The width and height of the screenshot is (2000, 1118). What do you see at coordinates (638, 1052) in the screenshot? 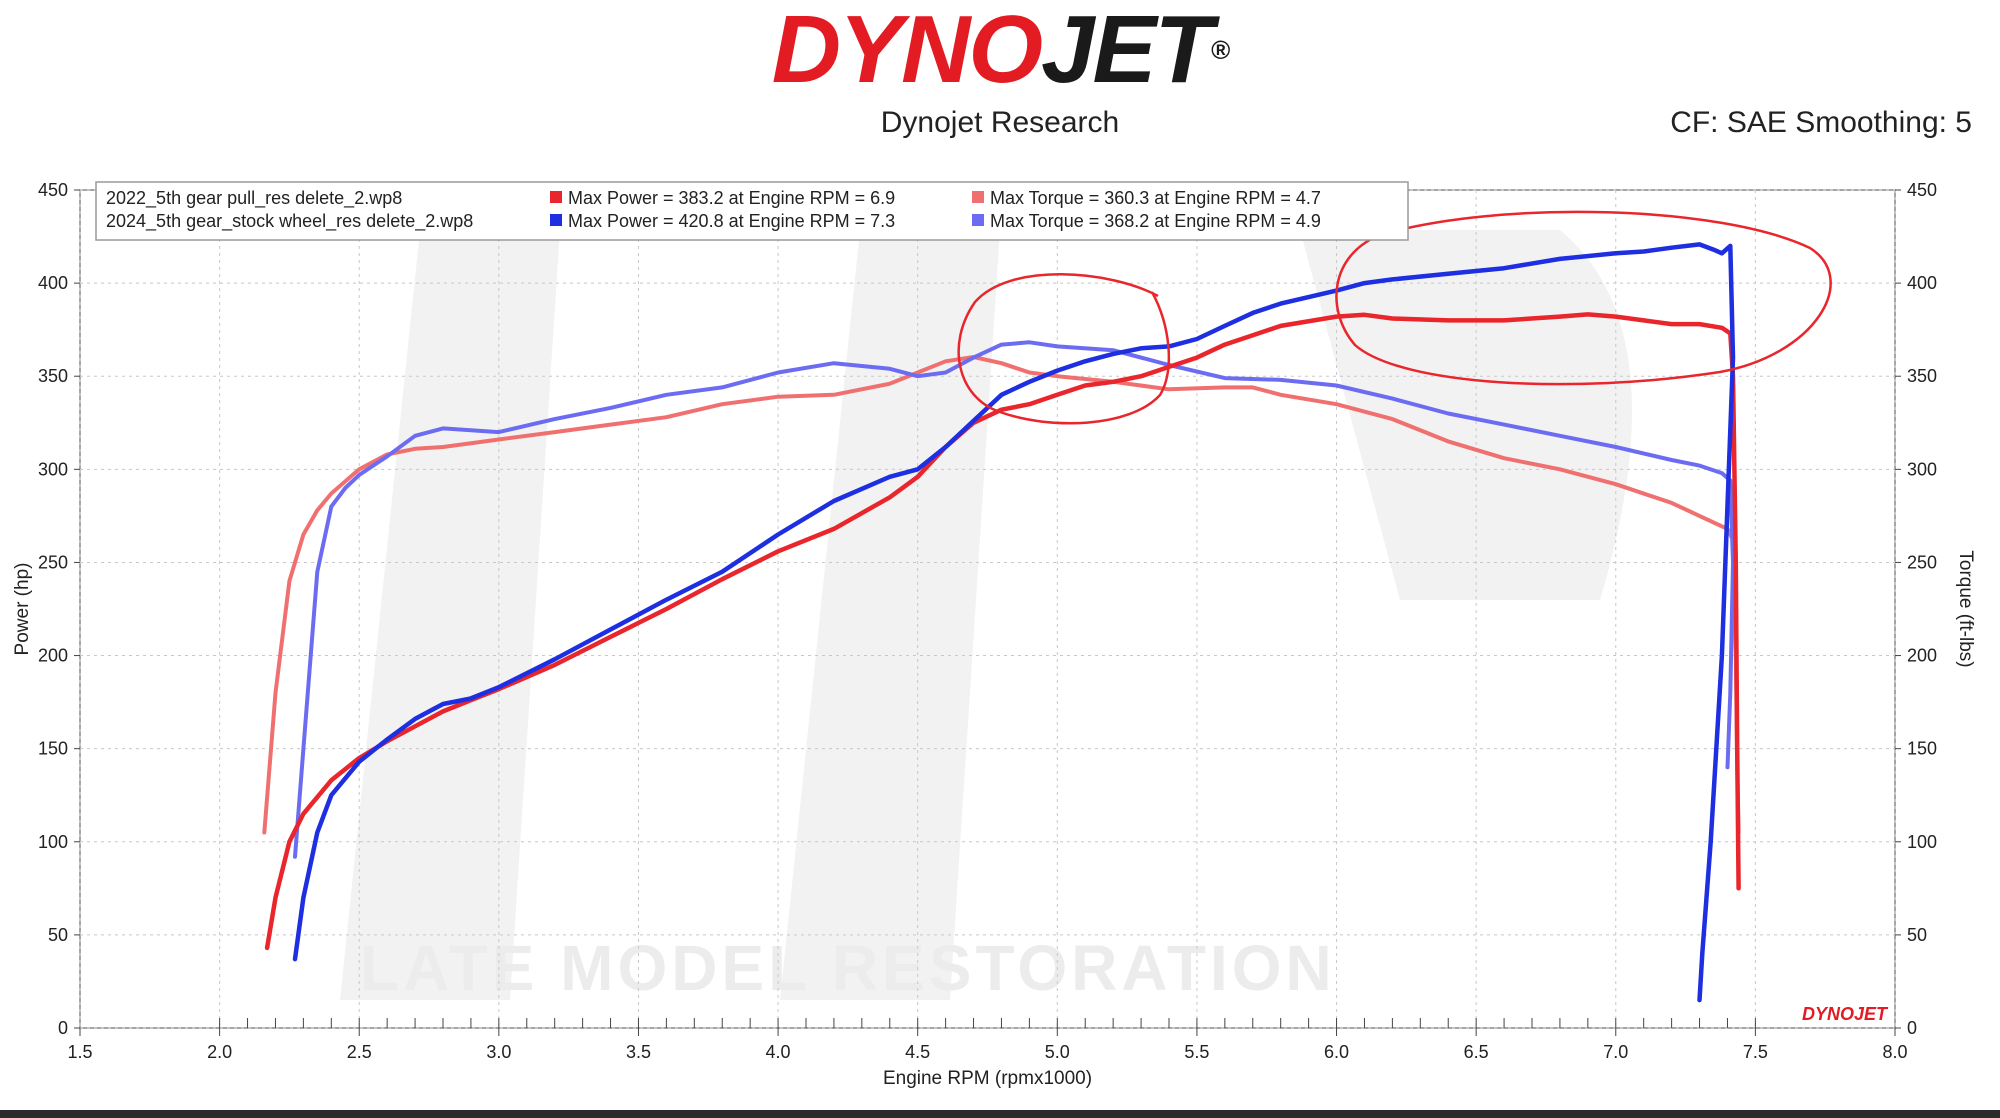
I see `x-tick-label: 3.5` at bounding box center [638, 1052].